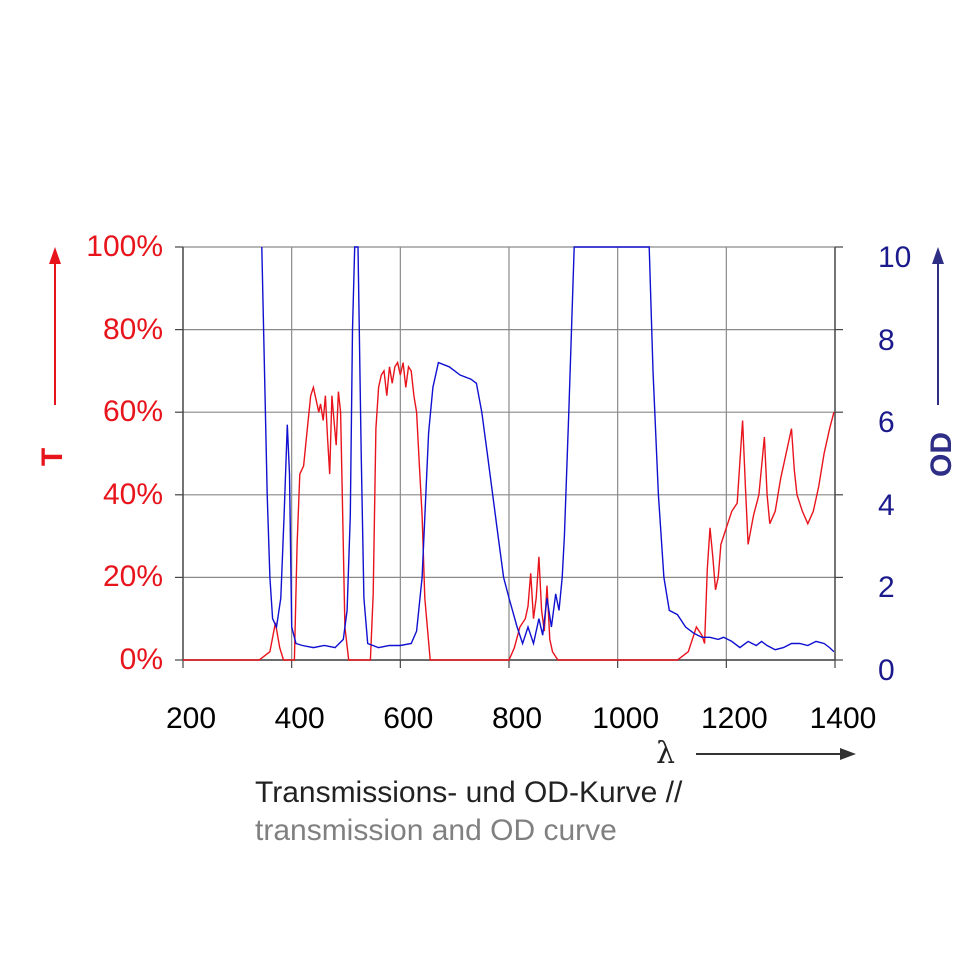 Image resolution: width=980 pixels, height=980 pixels. What do you see at coordinates (132, 494) in the screenshot?
I see `y-tick-label-left: 40%` at bounding box center [132, 494].